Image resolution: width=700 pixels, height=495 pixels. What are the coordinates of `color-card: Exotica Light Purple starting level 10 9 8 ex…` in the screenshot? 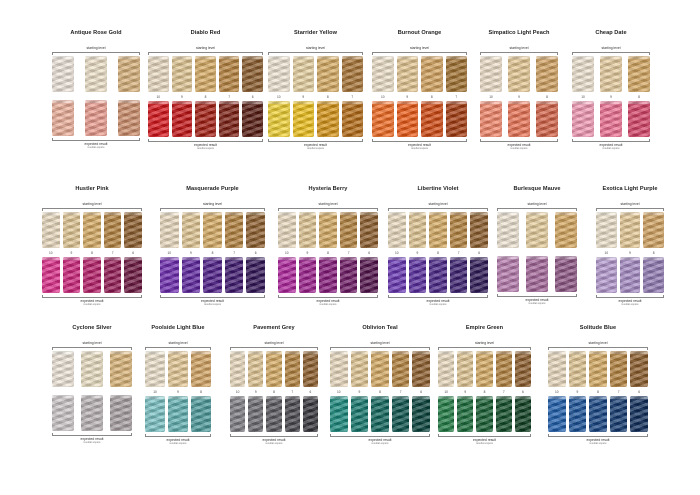 It's located at (630, 253).